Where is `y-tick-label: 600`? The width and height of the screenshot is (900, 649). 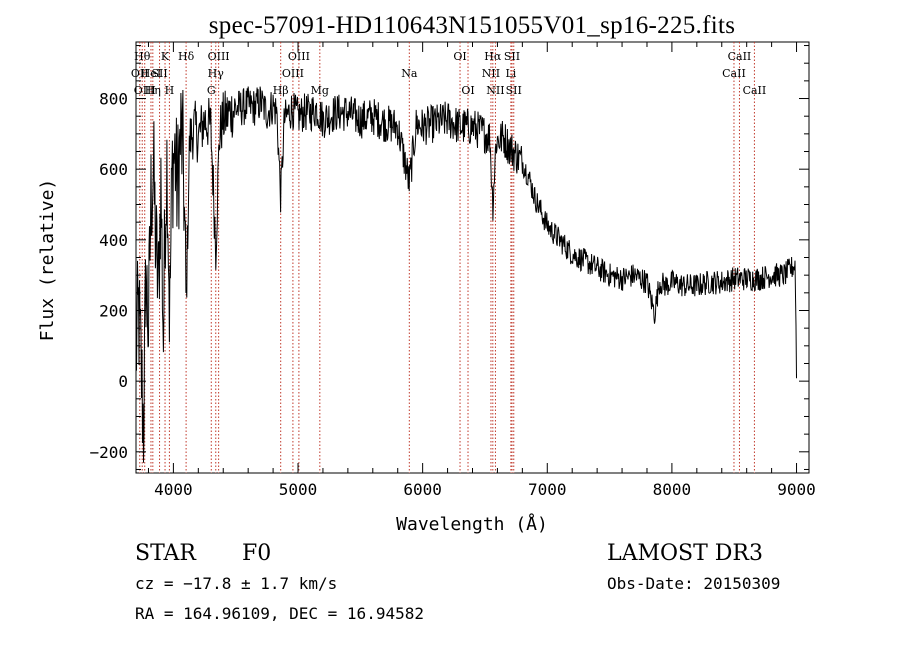
y-tick-label: 600 is located at coordinates (113, 169).